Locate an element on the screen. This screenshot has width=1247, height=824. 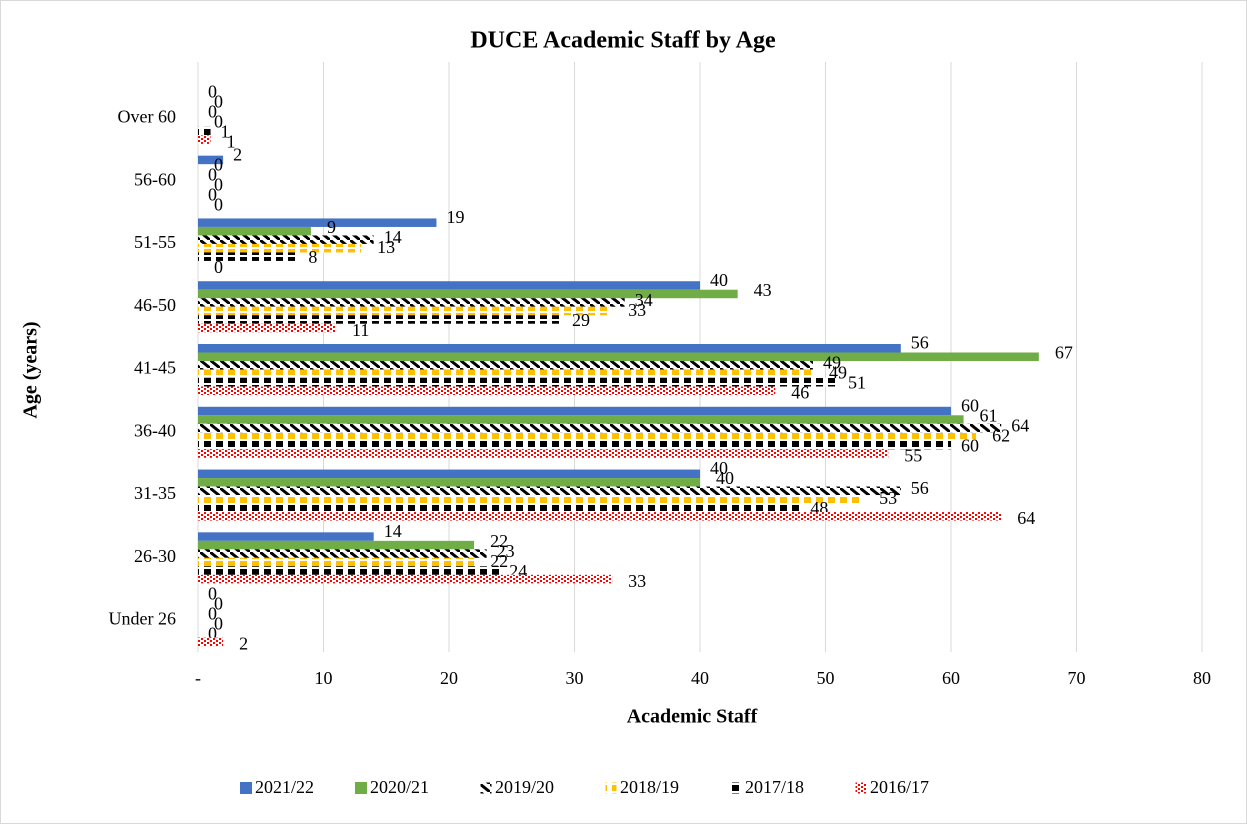
value-label: 9 is located at coordinates (331, 227).